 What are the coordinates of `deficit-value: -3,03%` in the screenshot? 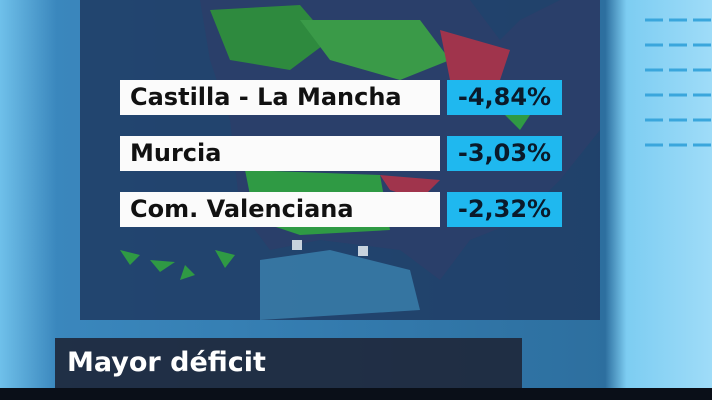 It's located at (504, 153).